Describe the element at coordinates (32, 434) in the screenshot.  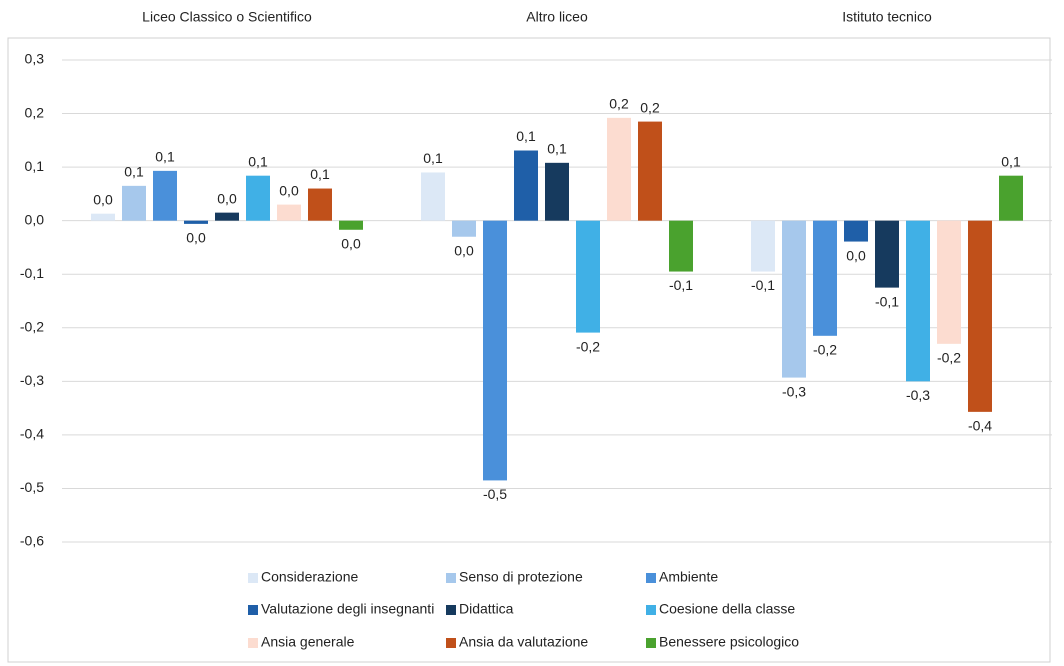
I see `y-tick-label: -0,4` at that location.